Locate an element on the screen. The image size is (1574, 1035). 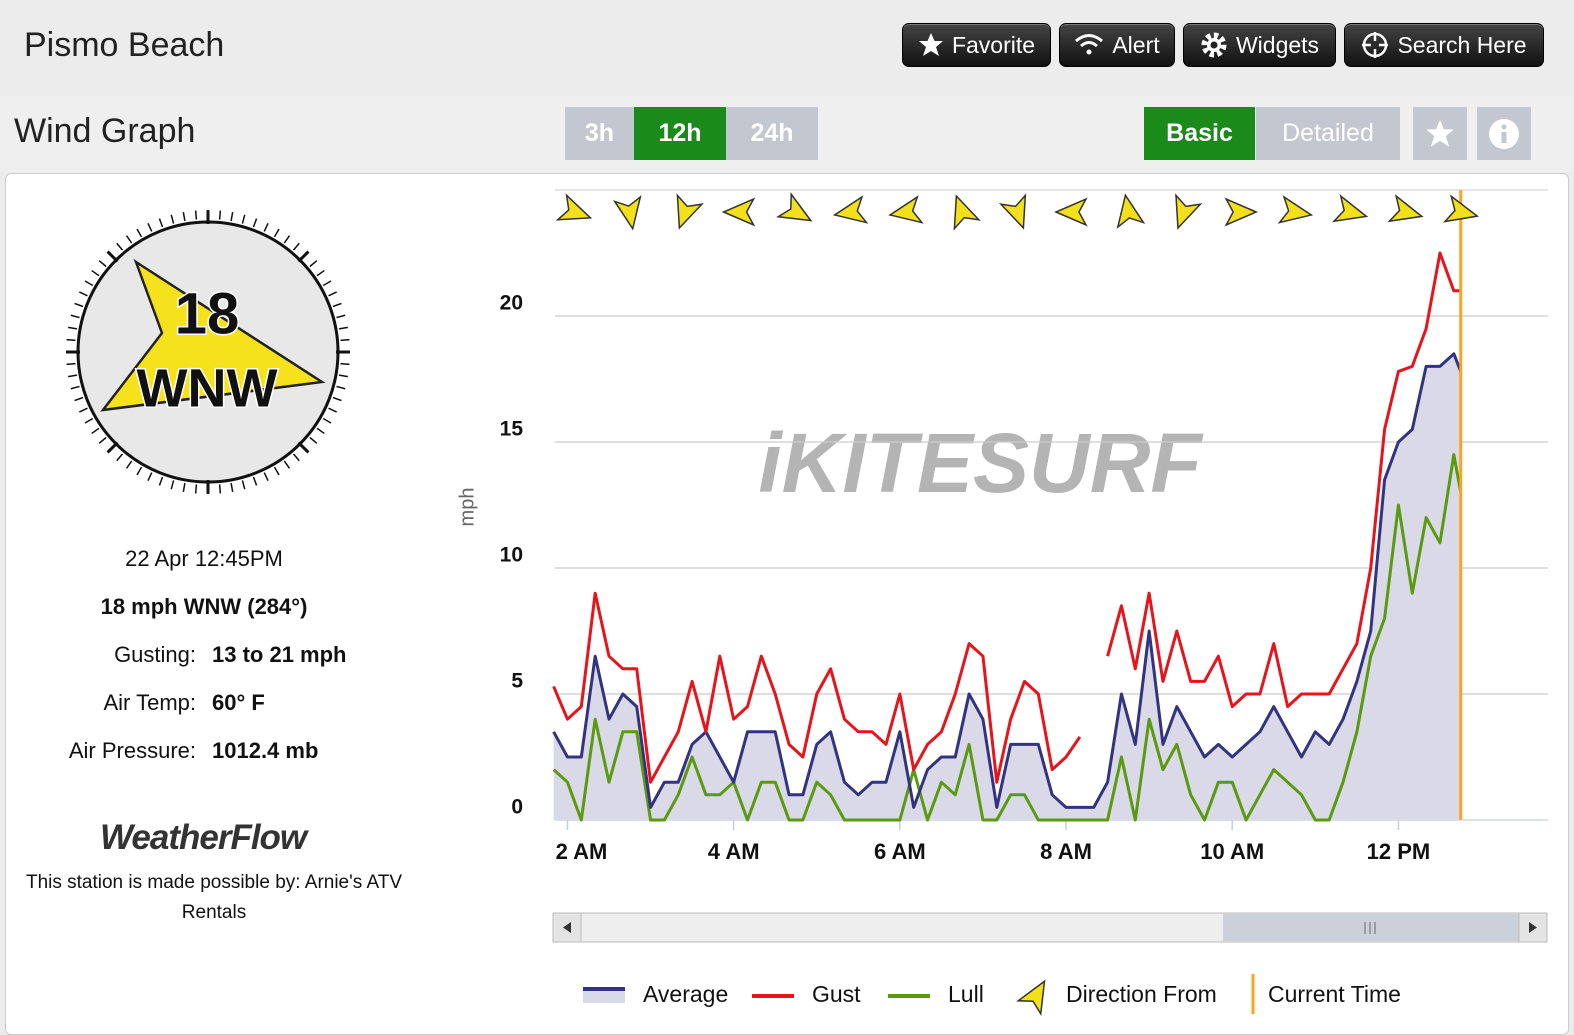
favorite-button: Favorite is located at coordinates (976, 45).